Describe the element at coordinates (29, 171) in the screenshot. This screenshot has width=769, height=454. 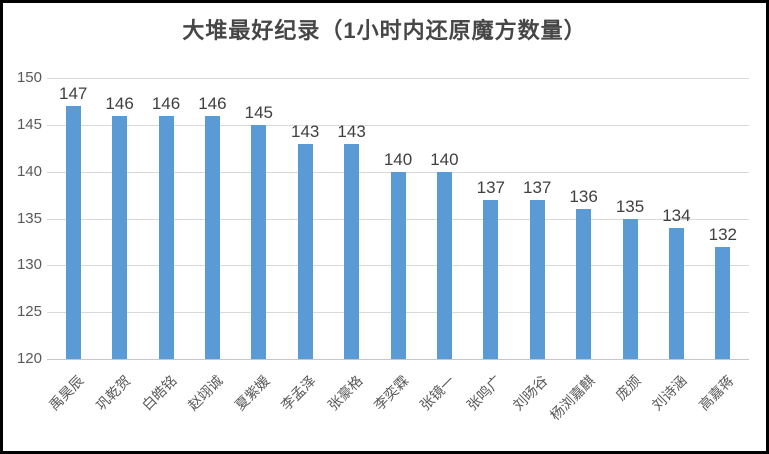
I see `y-axis-tick-label: 140` at that location.